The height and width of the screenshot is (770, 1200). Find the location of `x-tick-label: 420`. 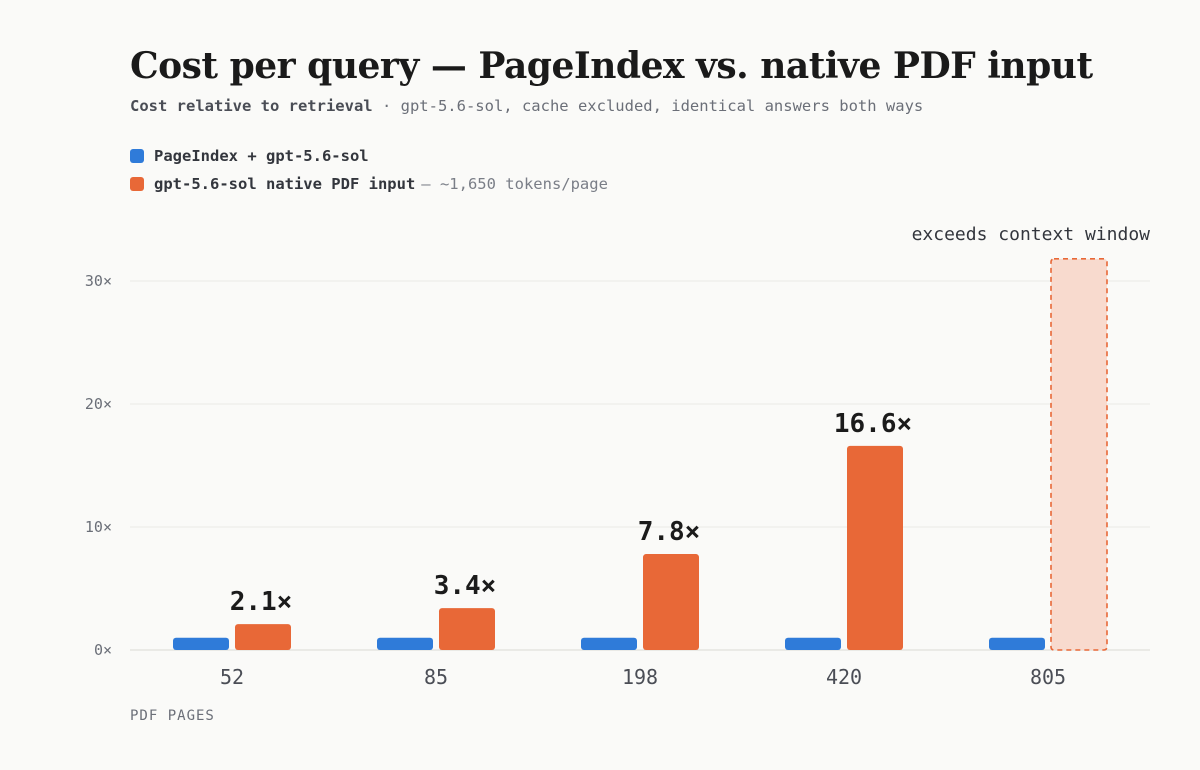

x-tick-label: 420 is located at coordinates (844, 677).